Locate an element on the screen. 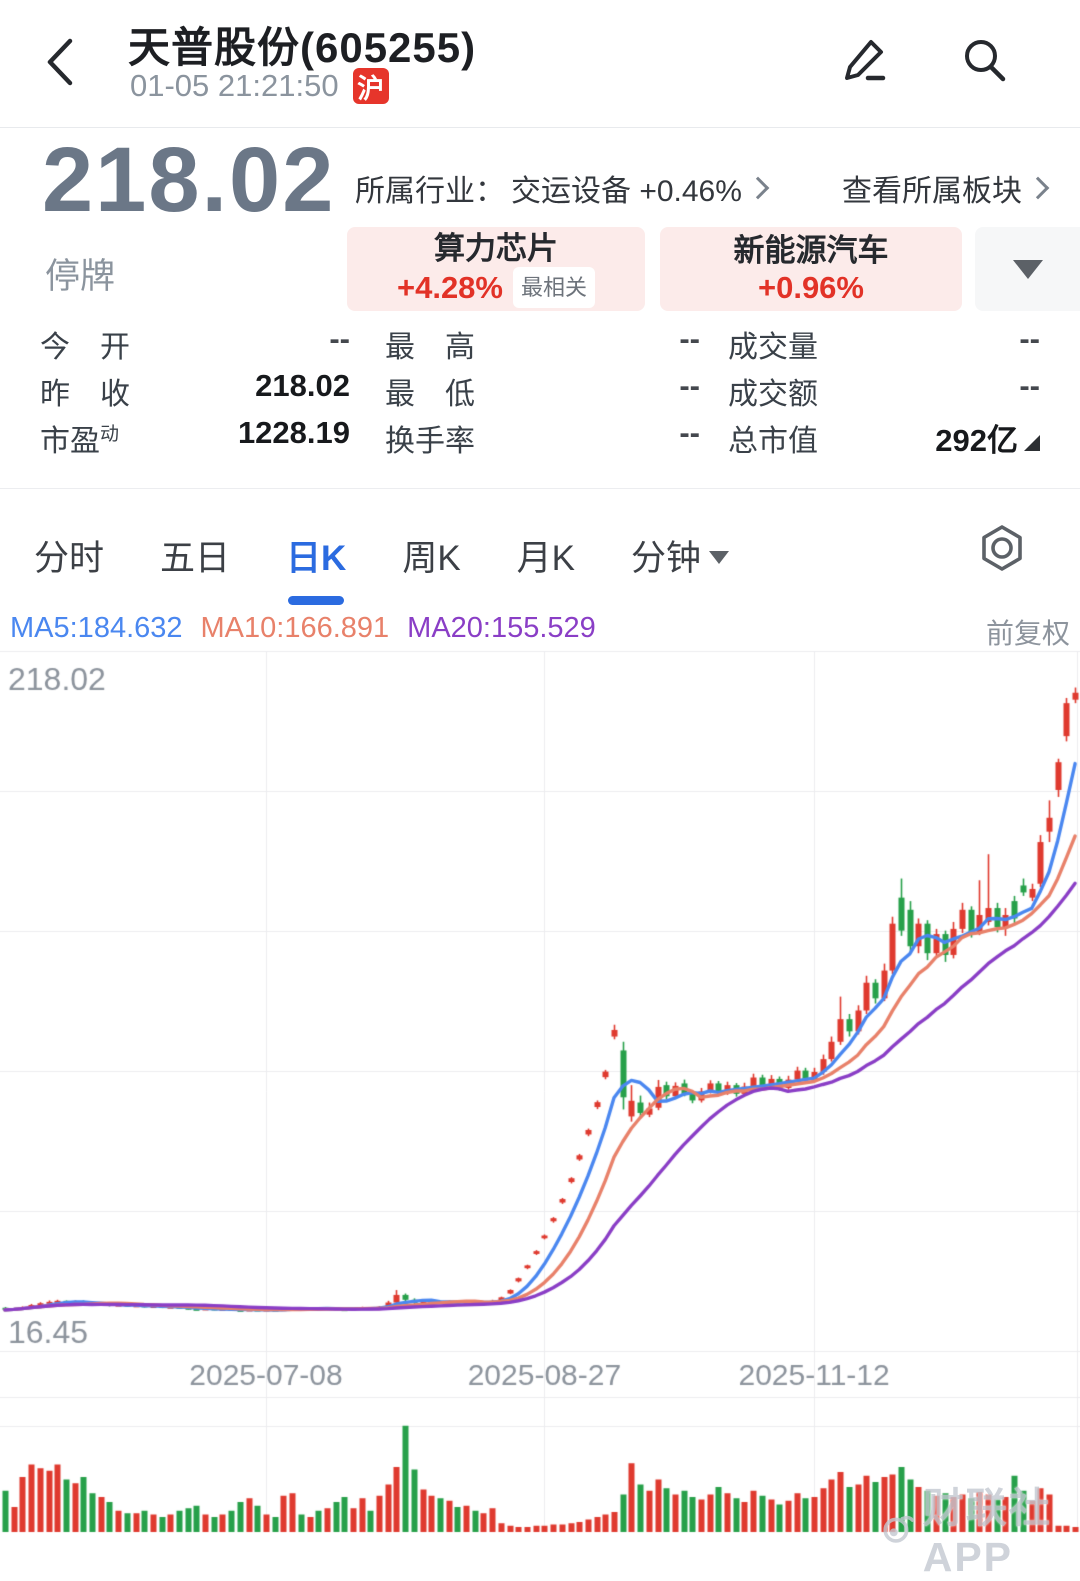 The image size is (1080, 1581). industry-prefix: 所属行业： is located at coordinates (430, 191).